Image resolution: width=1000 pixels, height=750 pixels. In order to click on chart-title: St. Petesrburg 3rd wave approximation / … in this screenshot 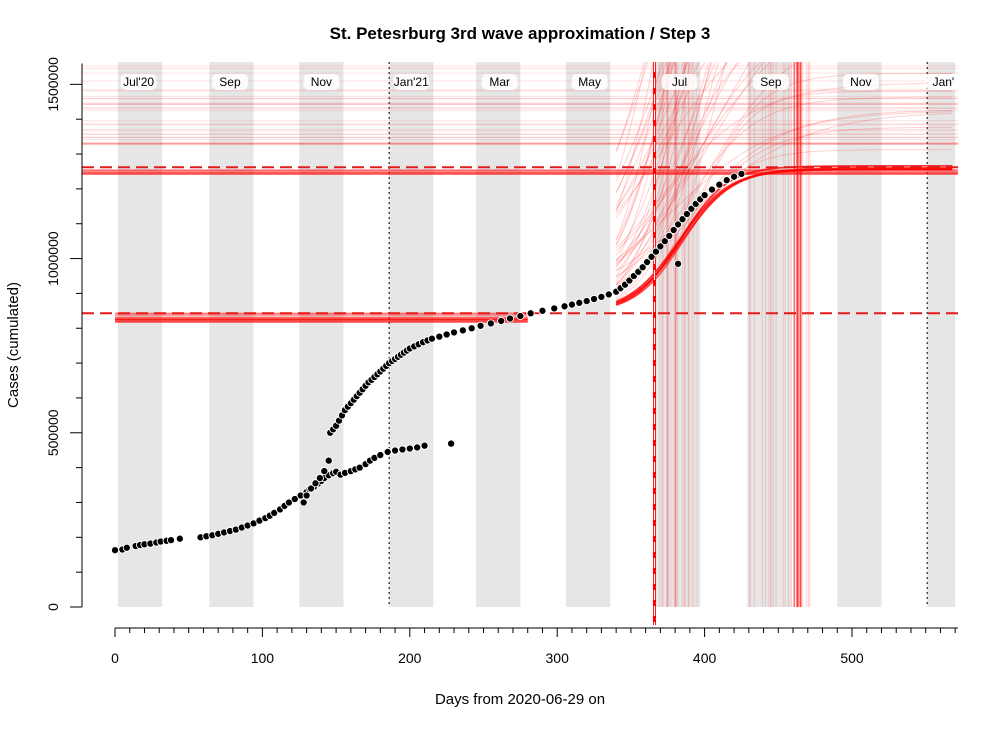, I will do `click(520, 33)`.